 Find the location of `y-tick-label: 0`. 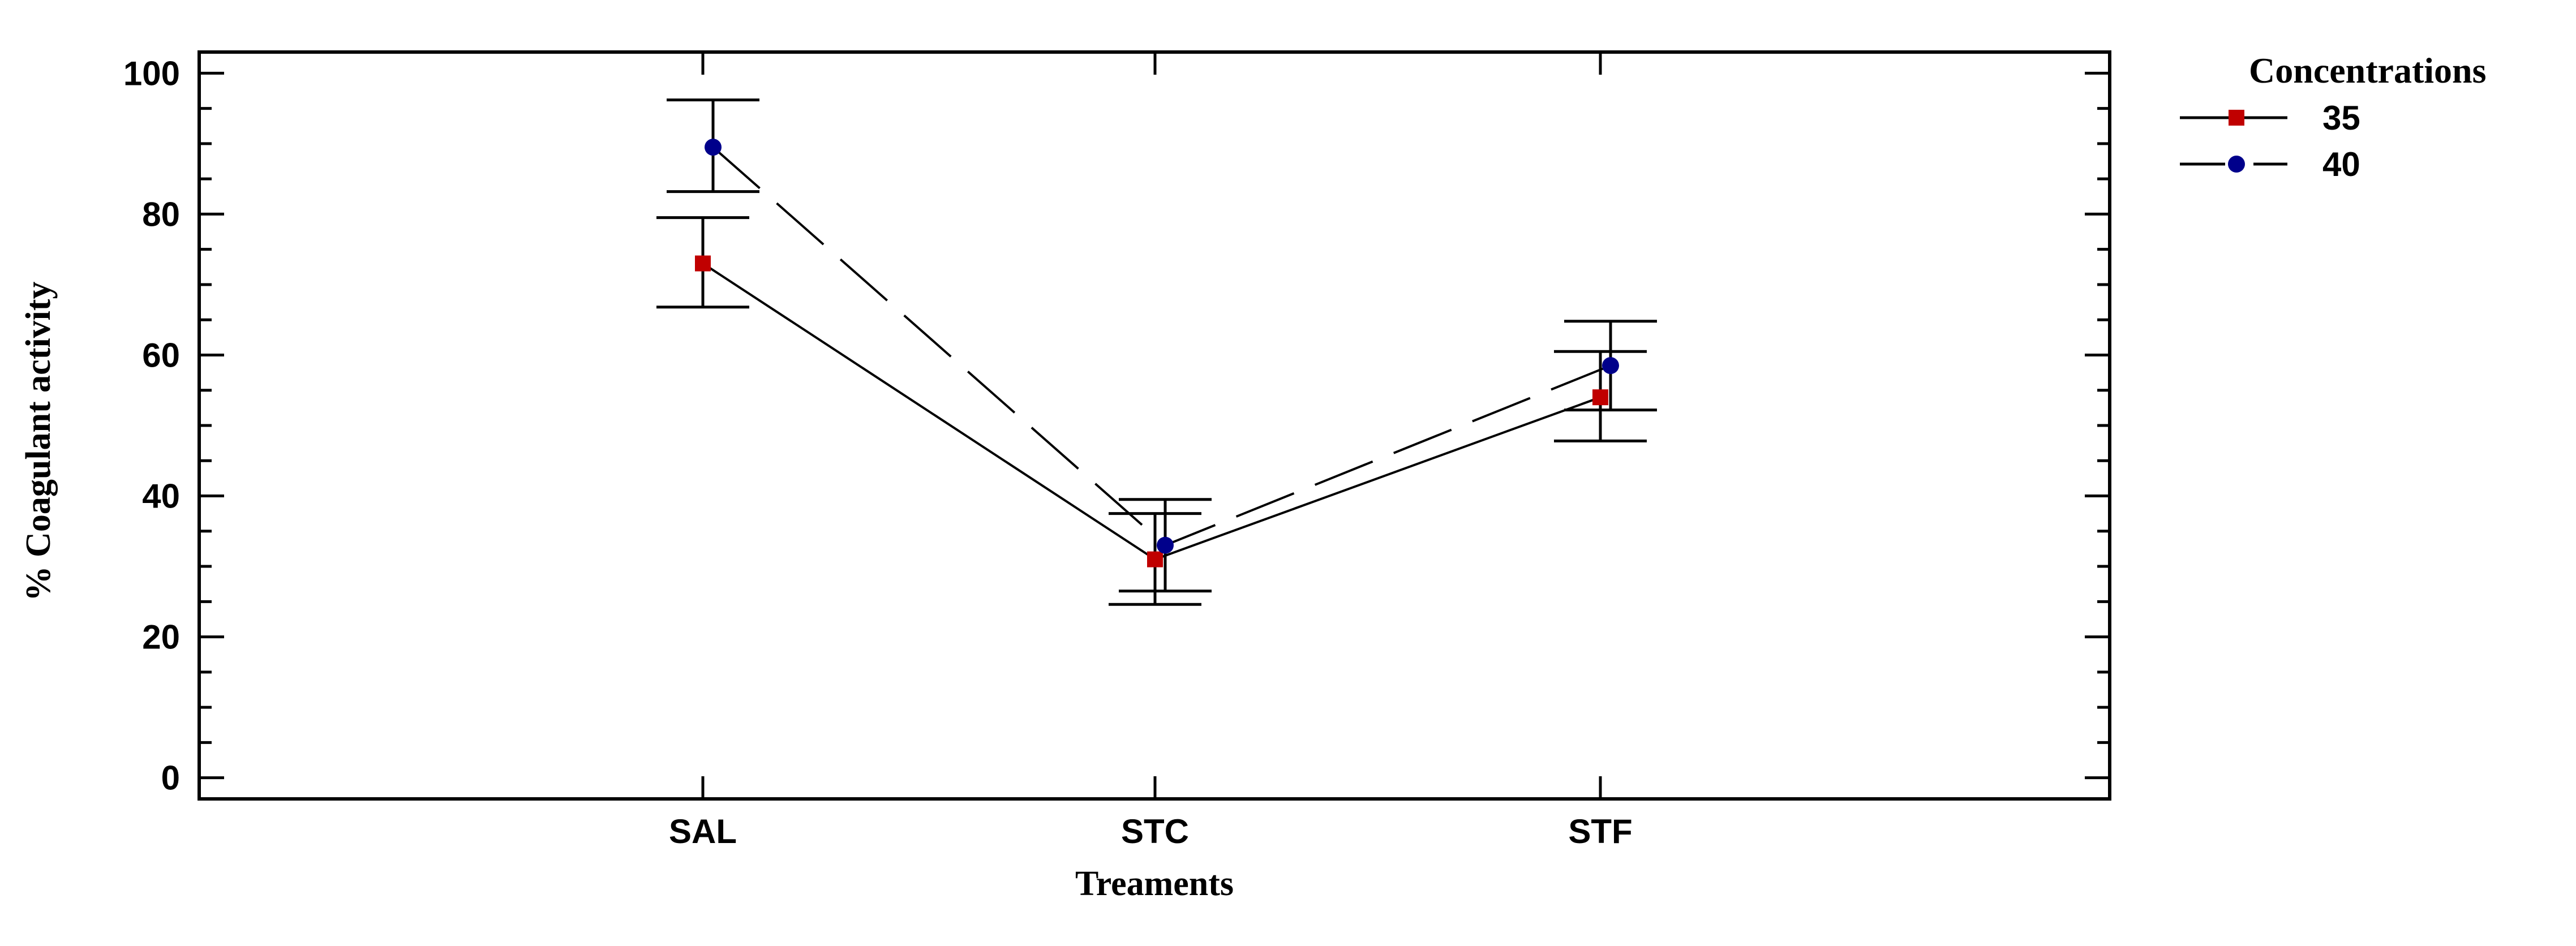

y-tick-label: 0 is located at coordinates (170, 778).